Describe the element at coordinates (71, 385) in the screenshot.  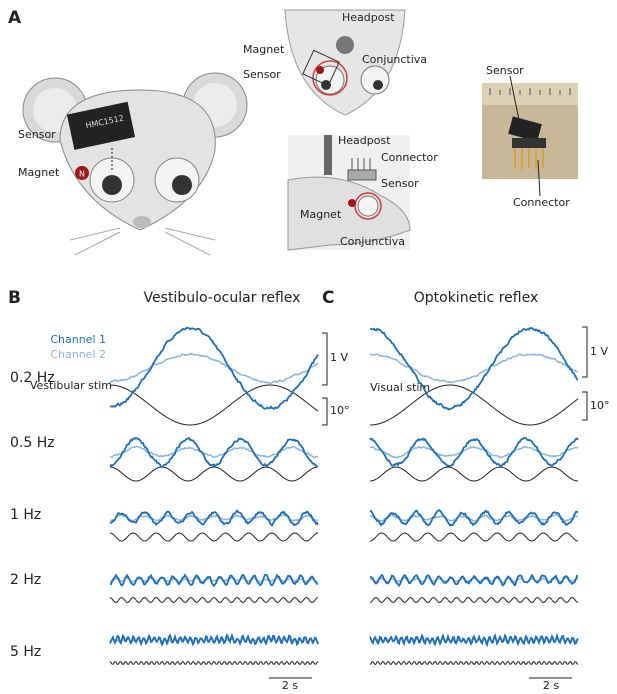
I see `stim-label: Vestibular stim` at that location.